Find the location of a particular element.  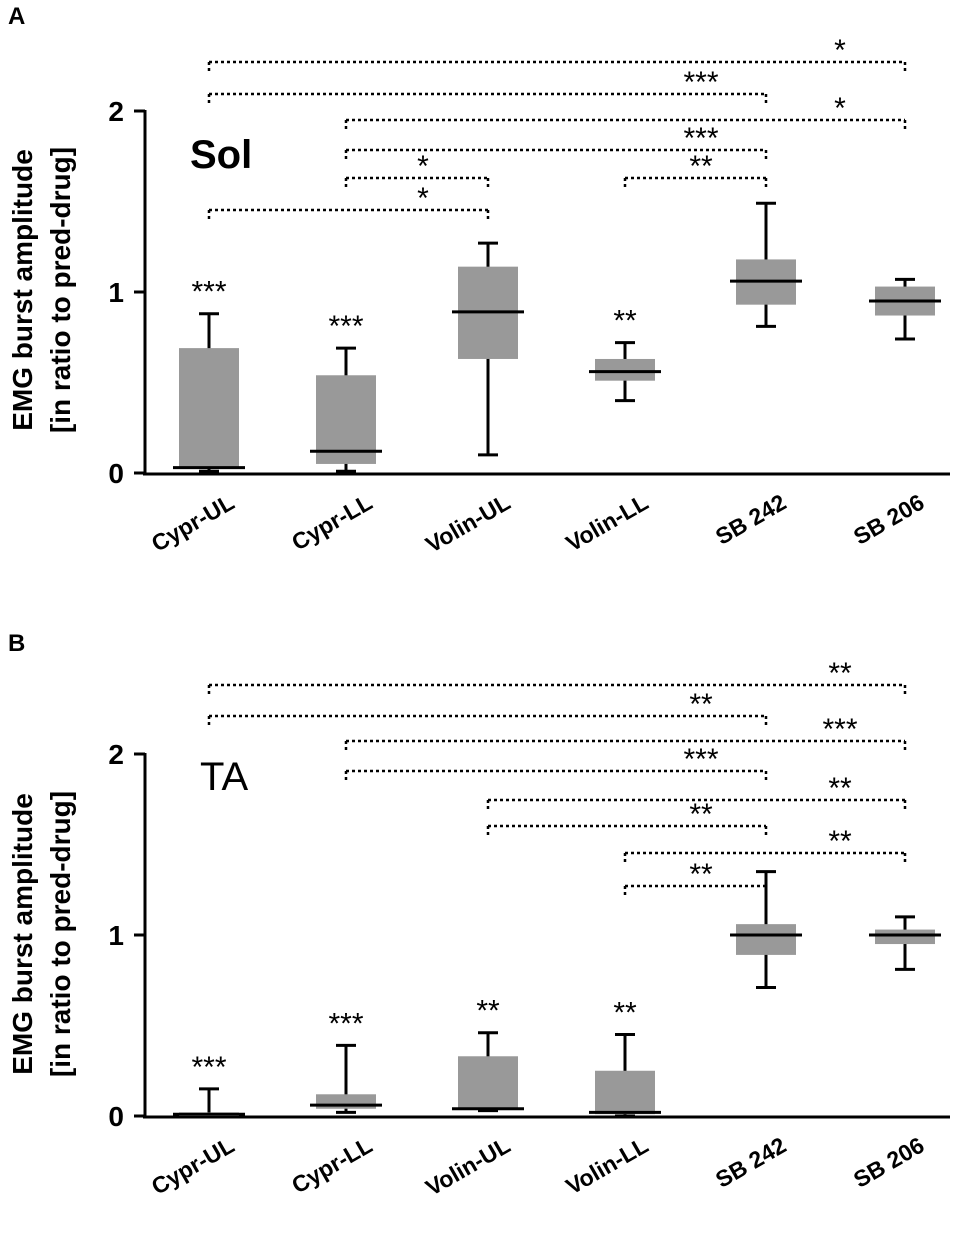

panel-a-iqr-cypr-ul is located at coordinates (209, 408).